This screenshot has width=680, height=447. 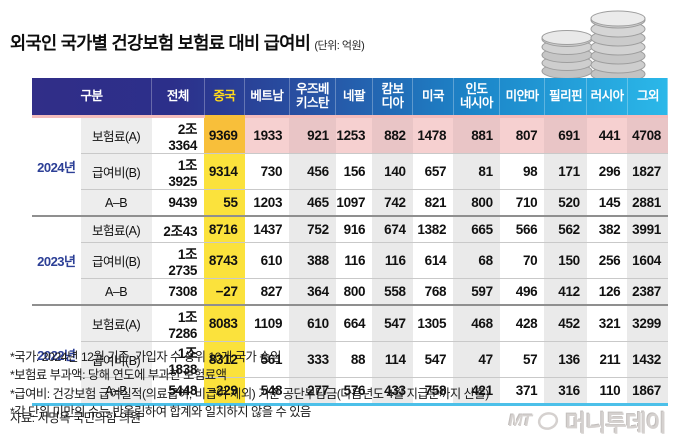 I want to click on value-cell: 1조7286, so click(x=178, y=323).